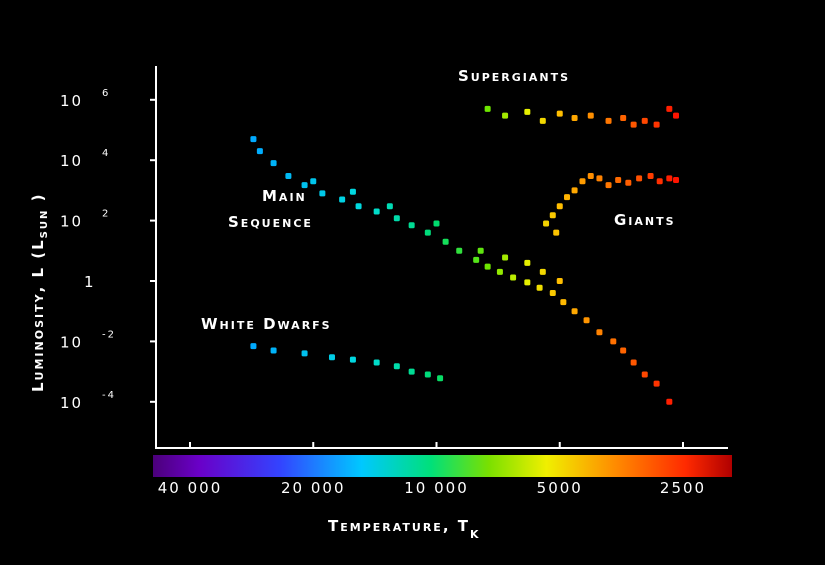 This screenshot has width=825, height=565. Describe the element at coordinates (270, 222) in the screenshot. I see `main-sequence-label-line2: Sequence` at that location.